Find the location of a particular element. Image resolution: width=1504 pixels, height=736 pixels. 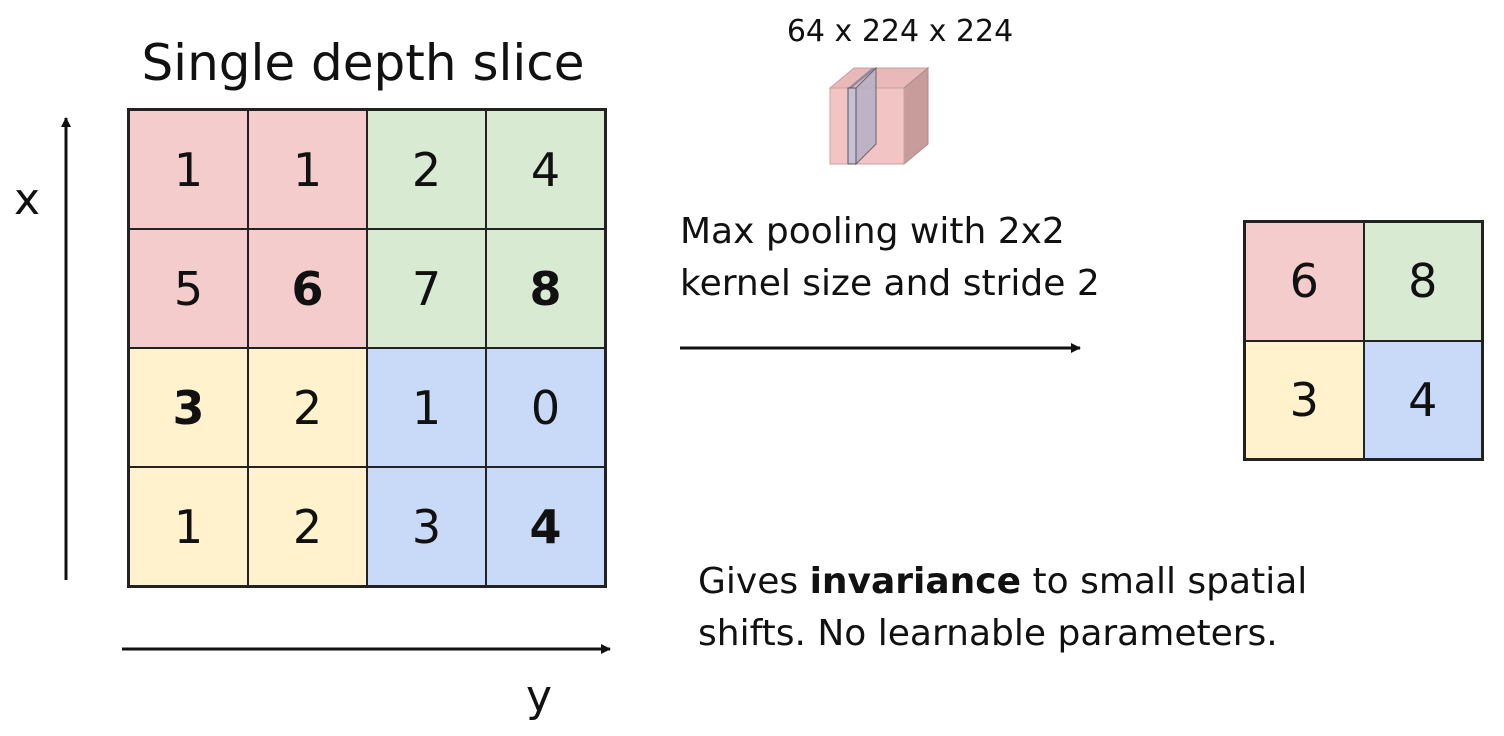

y-axis-label: y is located at coordinates (539, 696).